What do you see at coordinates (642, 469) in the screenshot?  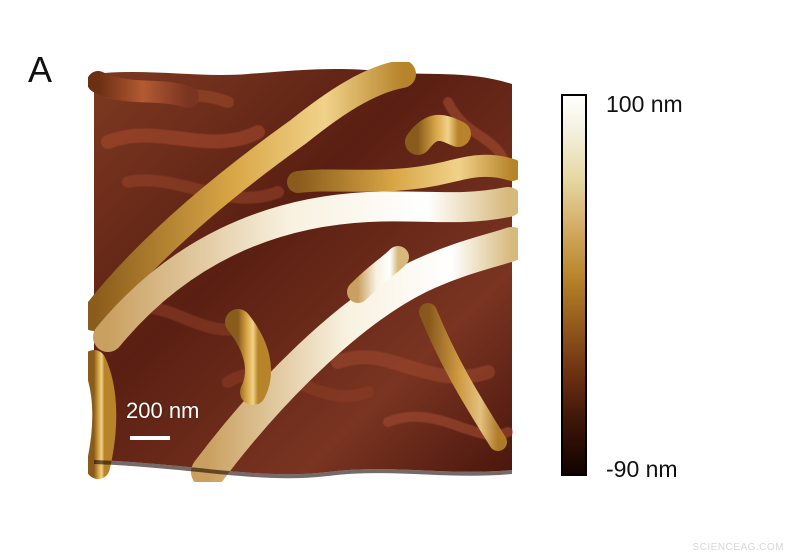 I see `colorbar-min-label: -90 nm` at bounding box center [642, 469].